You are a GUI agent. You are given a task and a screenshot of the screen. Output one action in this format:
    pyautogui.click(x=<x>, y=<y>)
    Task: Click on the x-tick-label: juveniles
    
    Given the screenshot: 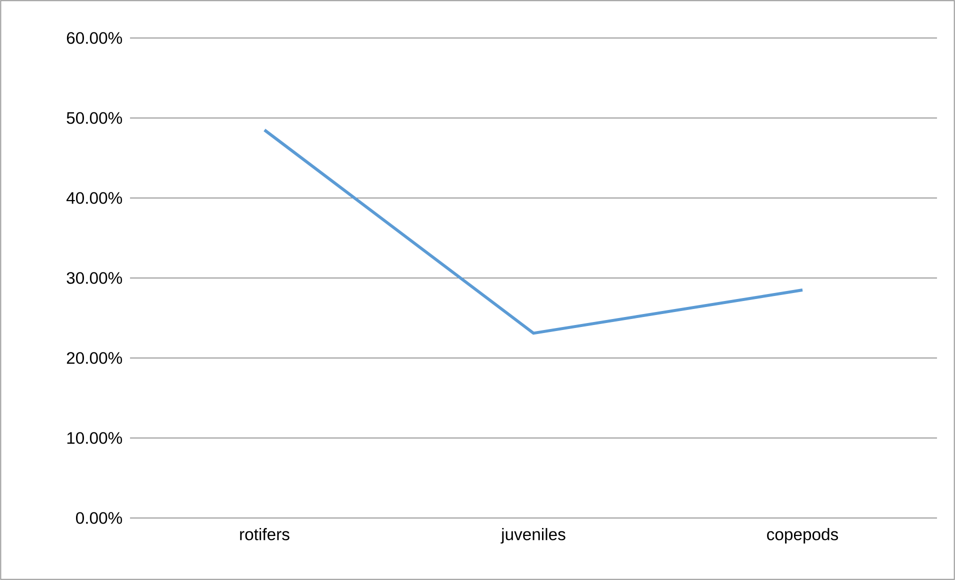 What is the action you would take?
    pyautogui.click(x=533, y=536)
    